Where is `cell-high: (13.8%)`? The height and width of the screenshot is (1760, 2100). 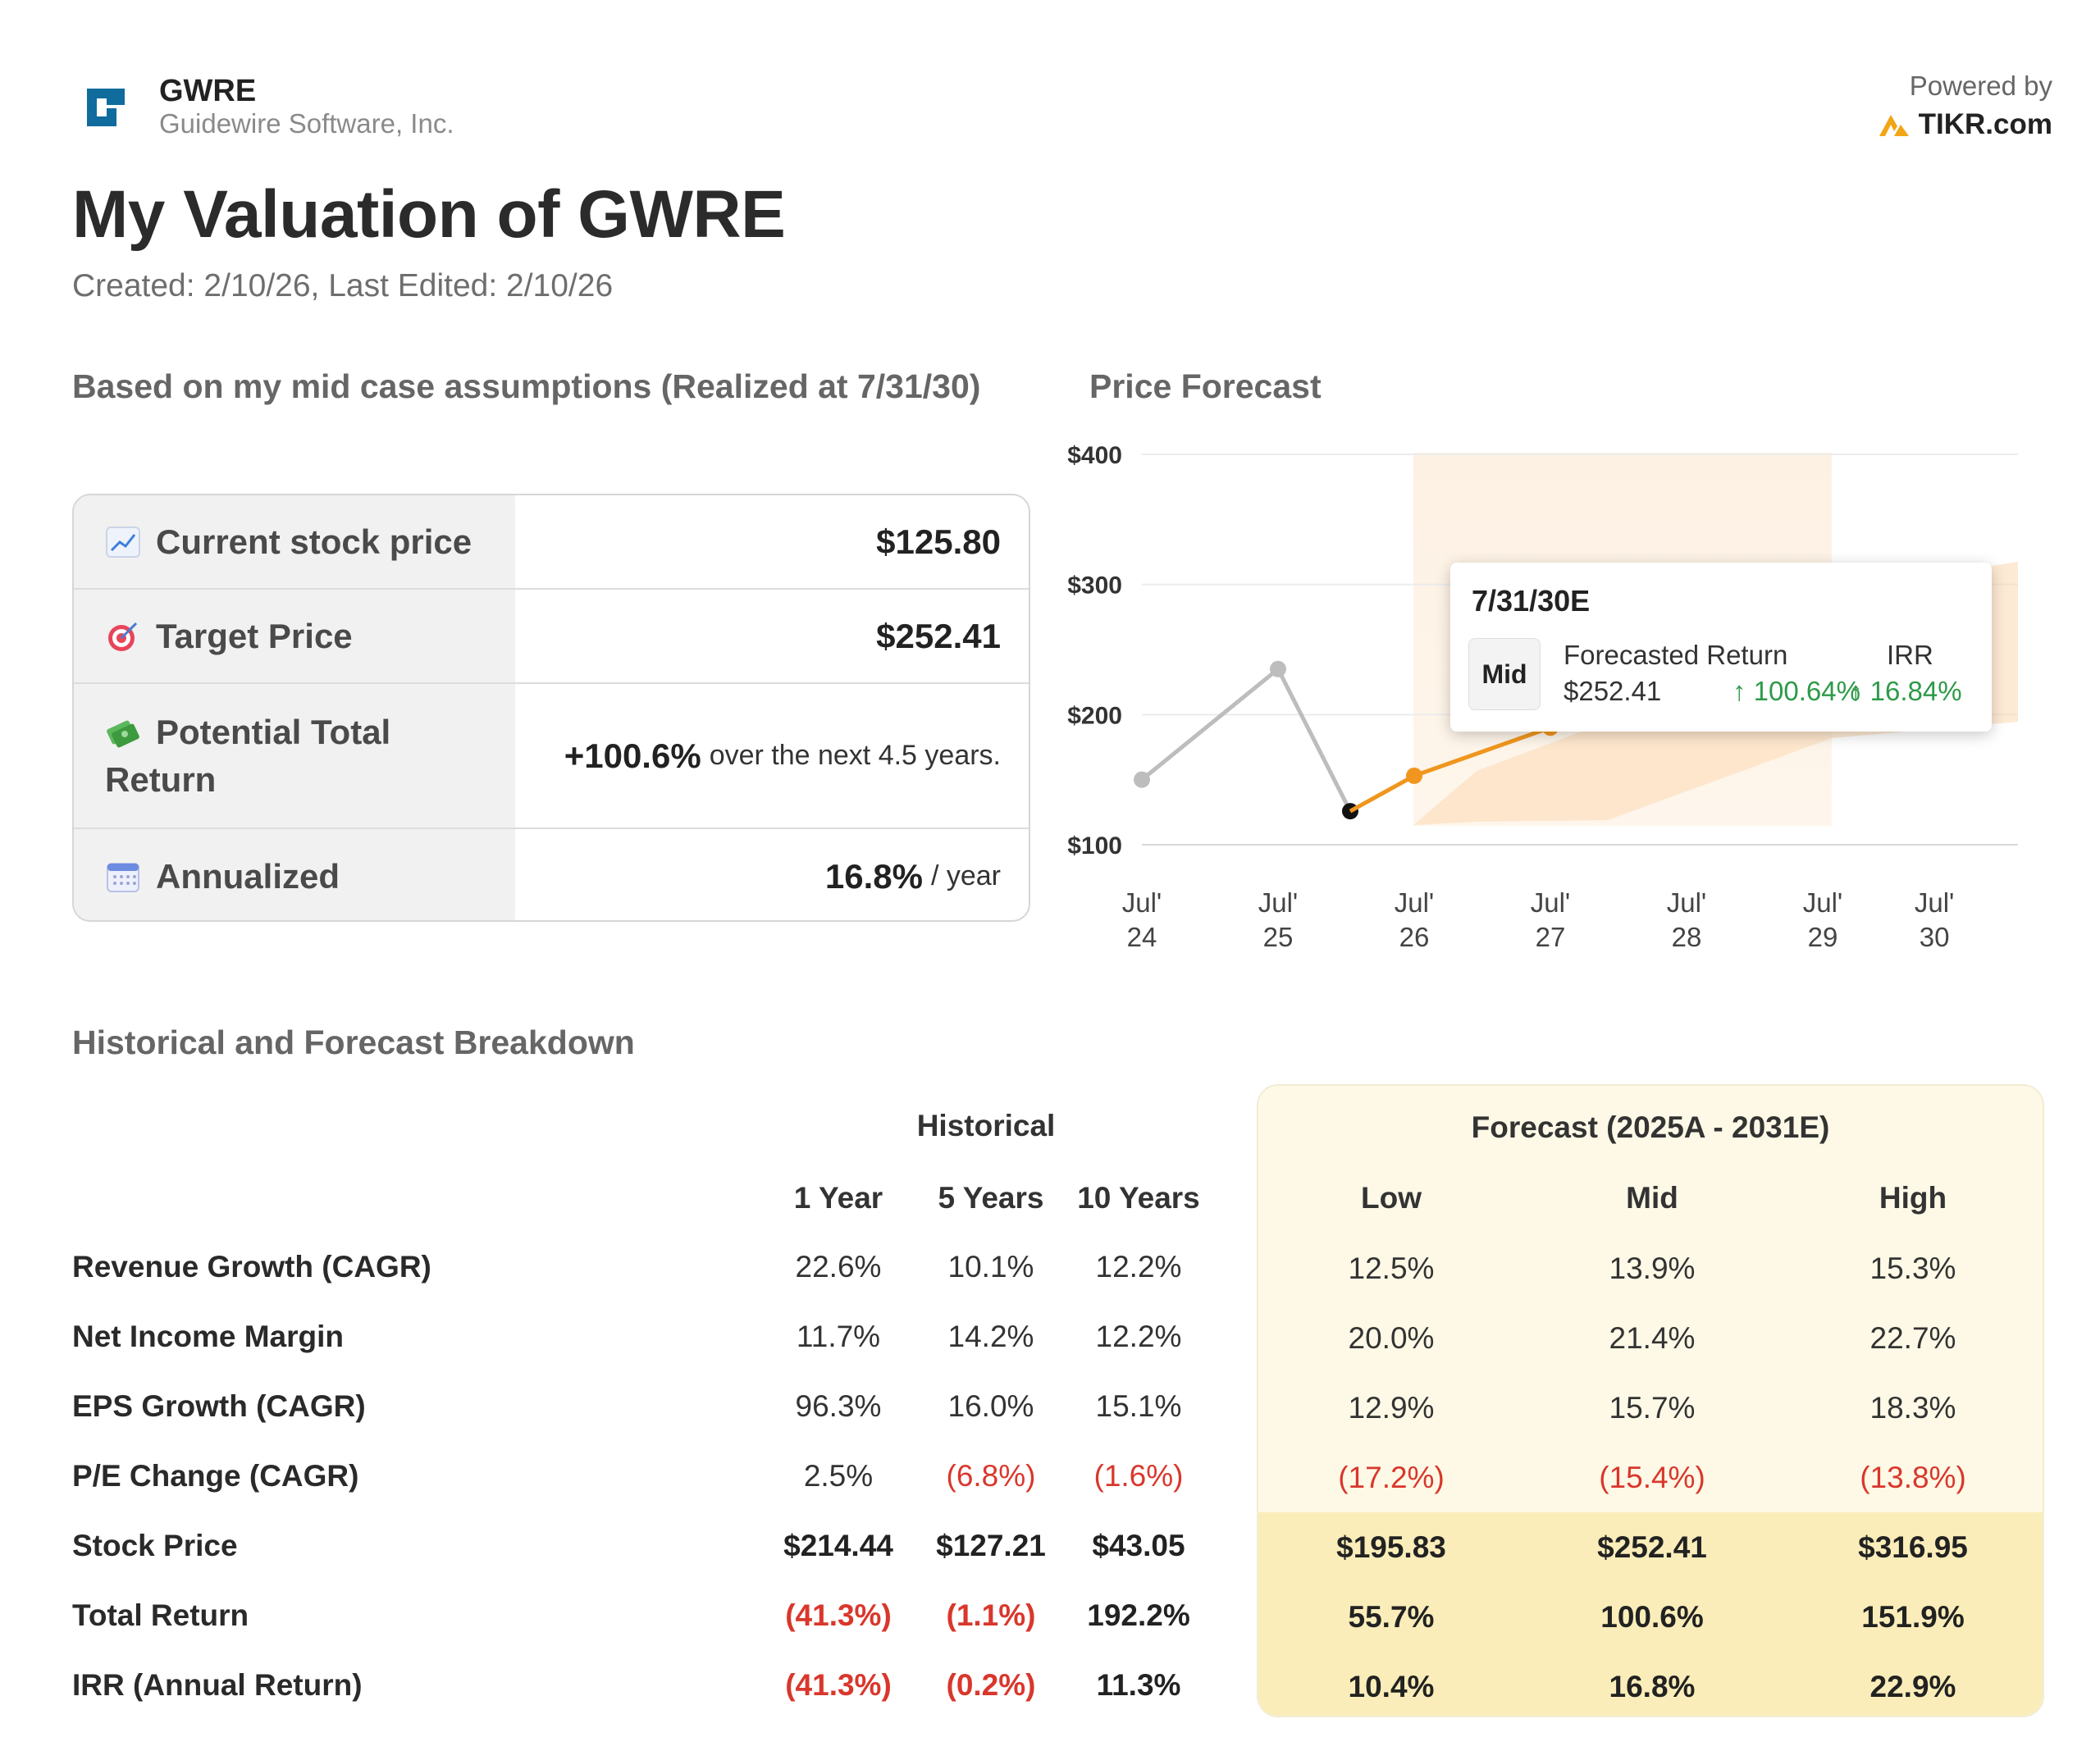 cell-high: (13.8%) is located at coordinates (1913, 1477).